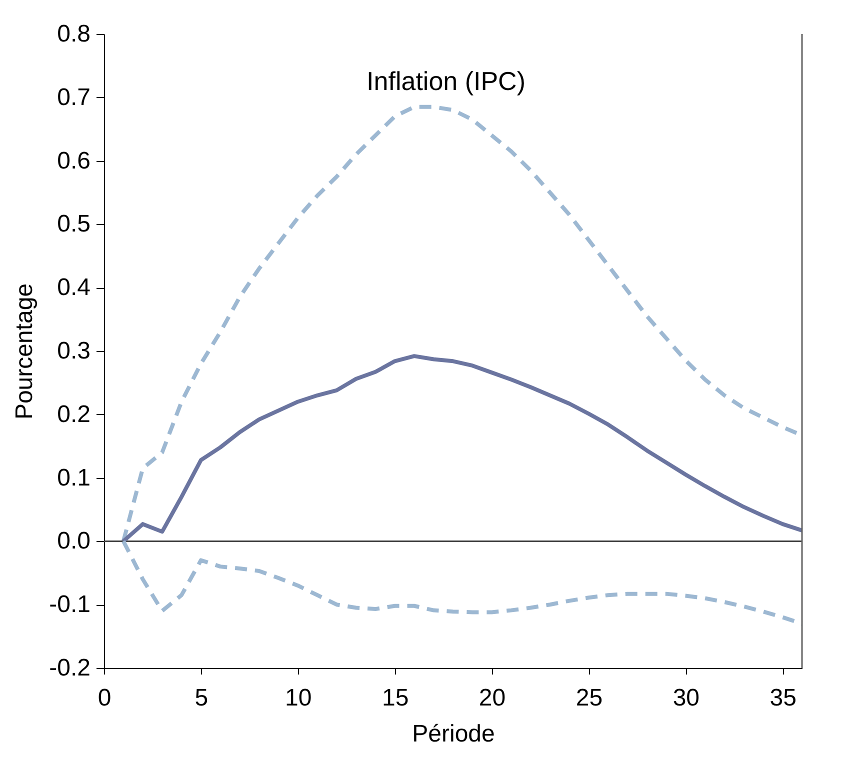 The image size is (858, 761). What do you see at coordinates (298, 698) in the screenshot?
I see `x-tick-label: 10` at bounding box center [298, 698].